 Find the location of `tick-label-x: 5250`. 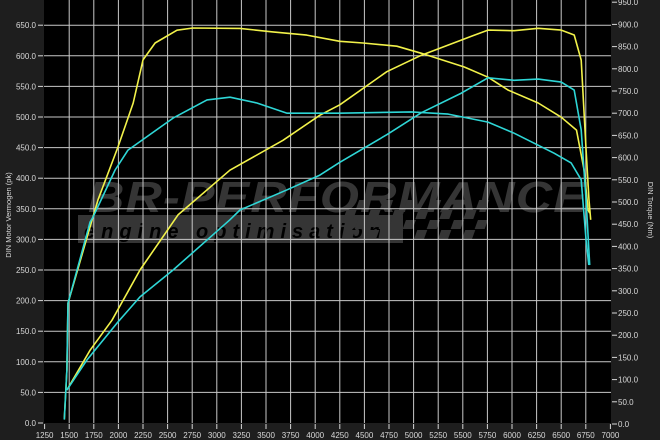

tick-label-x: 5250 is located at coordinates (438, 435).